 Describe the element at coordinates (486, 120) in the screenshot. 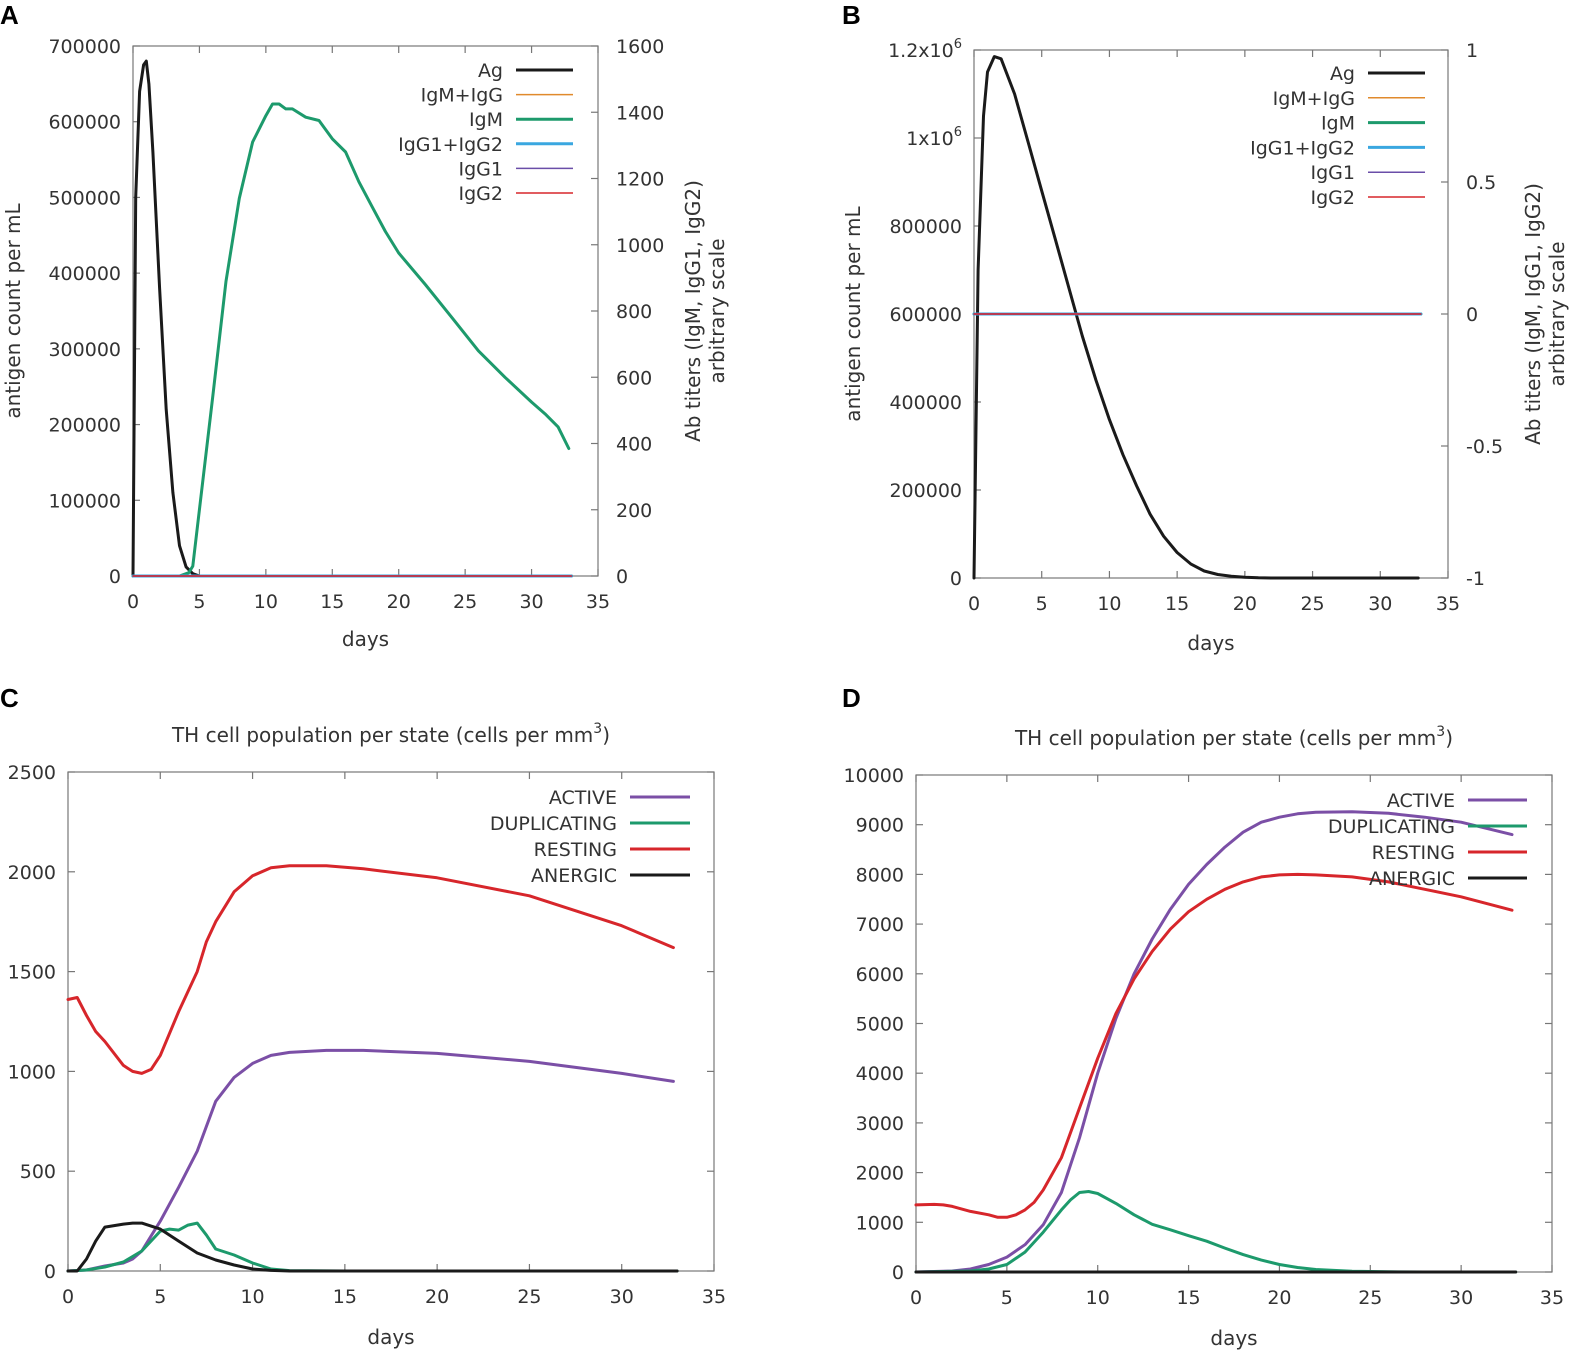

I see `legend-label: IgM` at that location.